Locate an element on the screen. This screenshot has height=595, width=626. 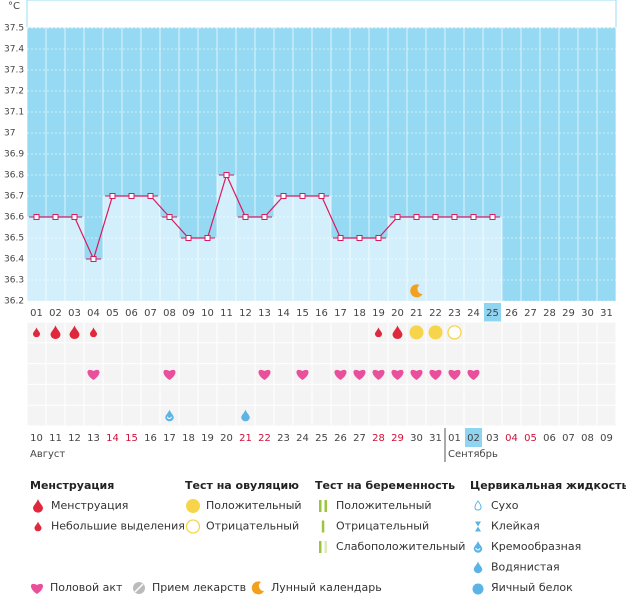
cycle-day: 21 is located at coordinates (416, 313).